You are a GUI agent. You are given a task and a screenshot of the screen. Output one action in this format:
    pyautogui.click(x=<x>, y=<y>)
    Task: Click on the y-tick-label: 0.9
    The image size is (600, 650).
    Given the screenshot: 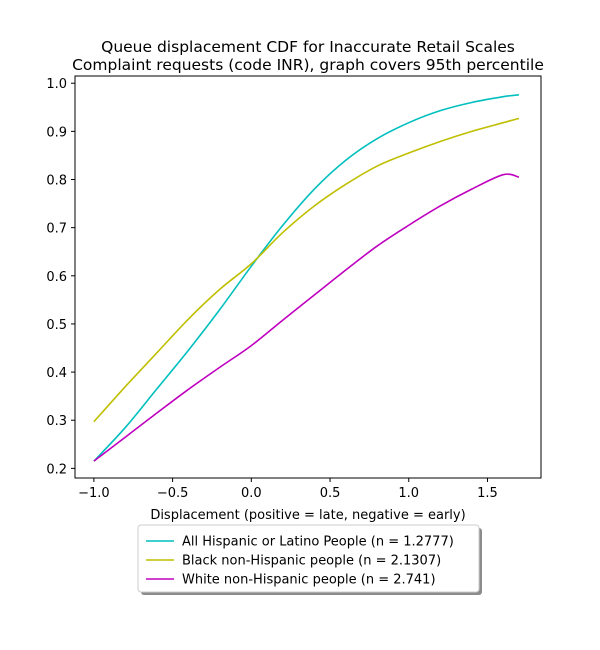 What is the action you would take?
    pyautogui.click(x=56, y=132)
    